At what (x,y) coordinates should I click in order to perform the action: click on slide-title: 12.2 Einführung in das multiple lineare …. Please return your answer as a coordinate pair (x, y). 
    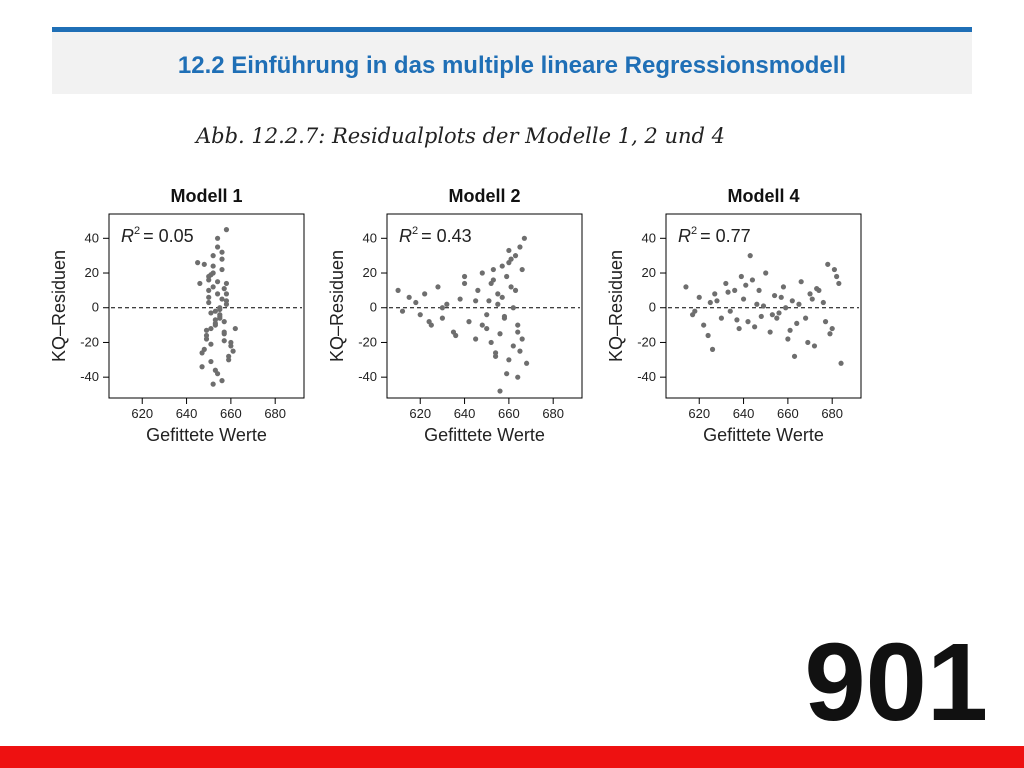
    Looking at the image, I should click on (512, 65).